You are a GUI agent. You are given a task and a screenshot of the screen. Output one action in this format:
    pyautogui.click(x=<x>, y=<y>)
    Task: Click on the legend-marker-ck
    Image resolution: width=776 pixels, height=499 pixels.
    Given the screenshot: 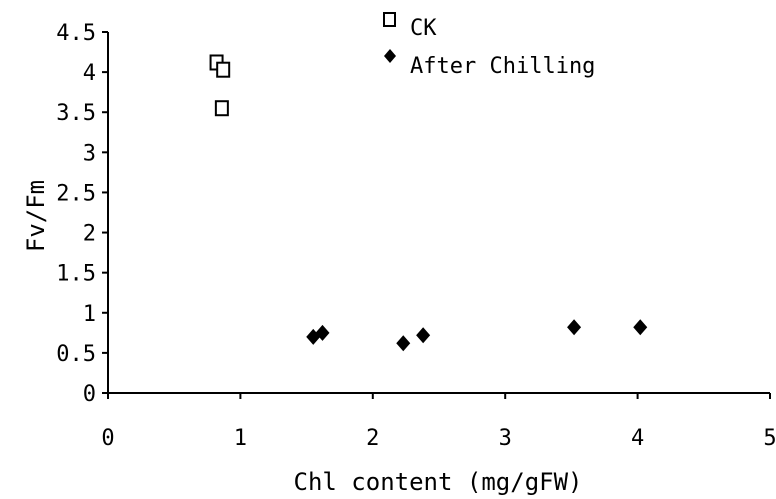 What is the action you would take?
    pyautogui.click(x=389, y=19)
    